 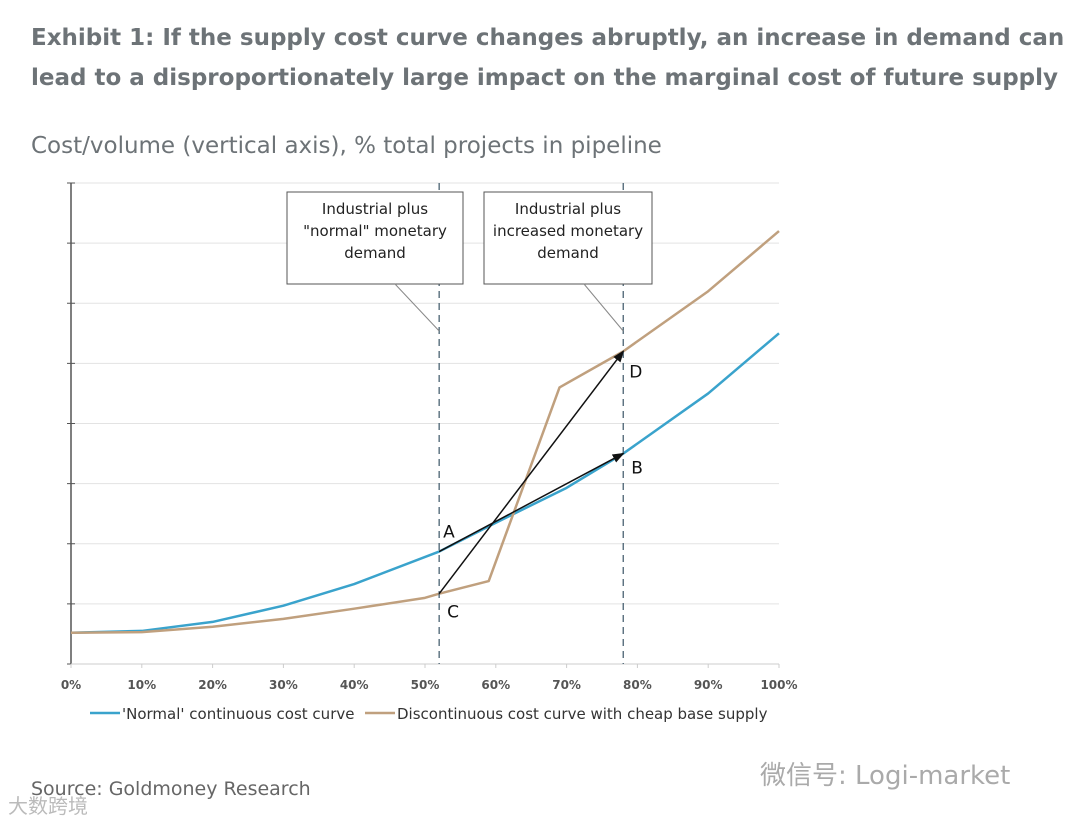 What do you see at coordinates (141, 685) in the screenshot?
I see `x-tick-label: 10%` at bounding box center [141, 685].